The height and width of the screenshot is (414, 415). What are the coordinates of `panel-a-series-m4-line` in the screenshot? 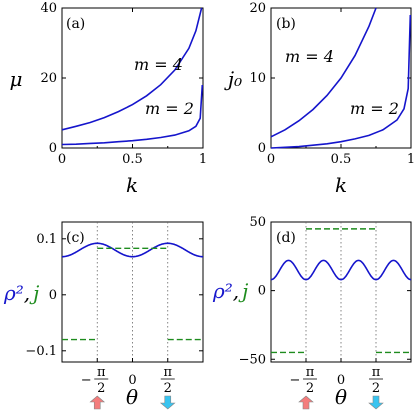 It's located at (132, 69).